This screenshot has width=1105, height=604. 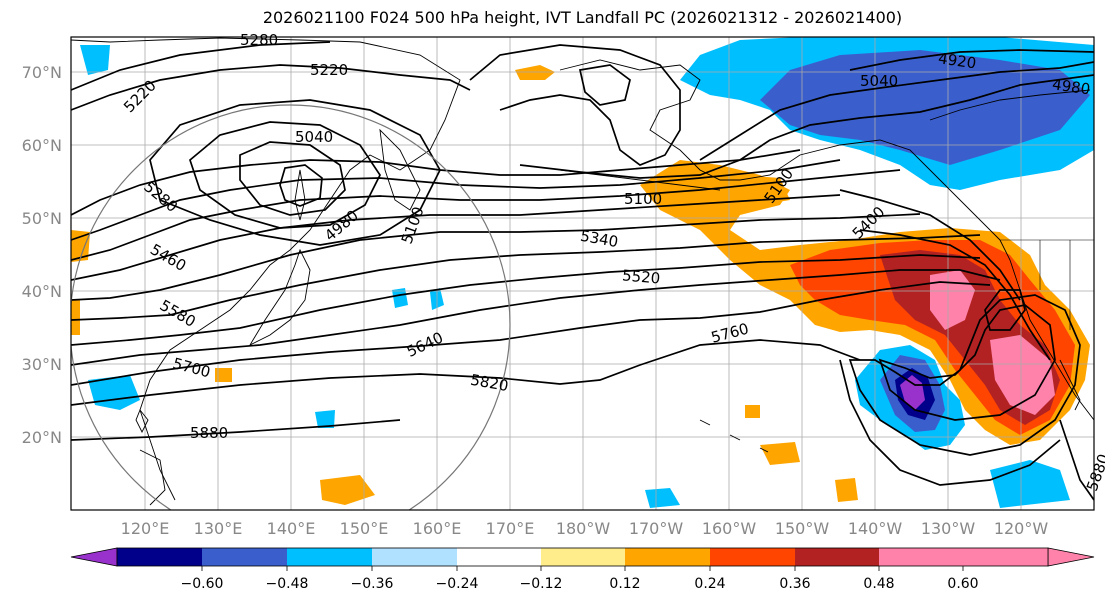 What do you see at coordinates (42, 255) in the screenshot?
I see `lat-labels: 70°N 60°N 50°N 40°N 30°N 20°N` at bounding box center [42, 255].